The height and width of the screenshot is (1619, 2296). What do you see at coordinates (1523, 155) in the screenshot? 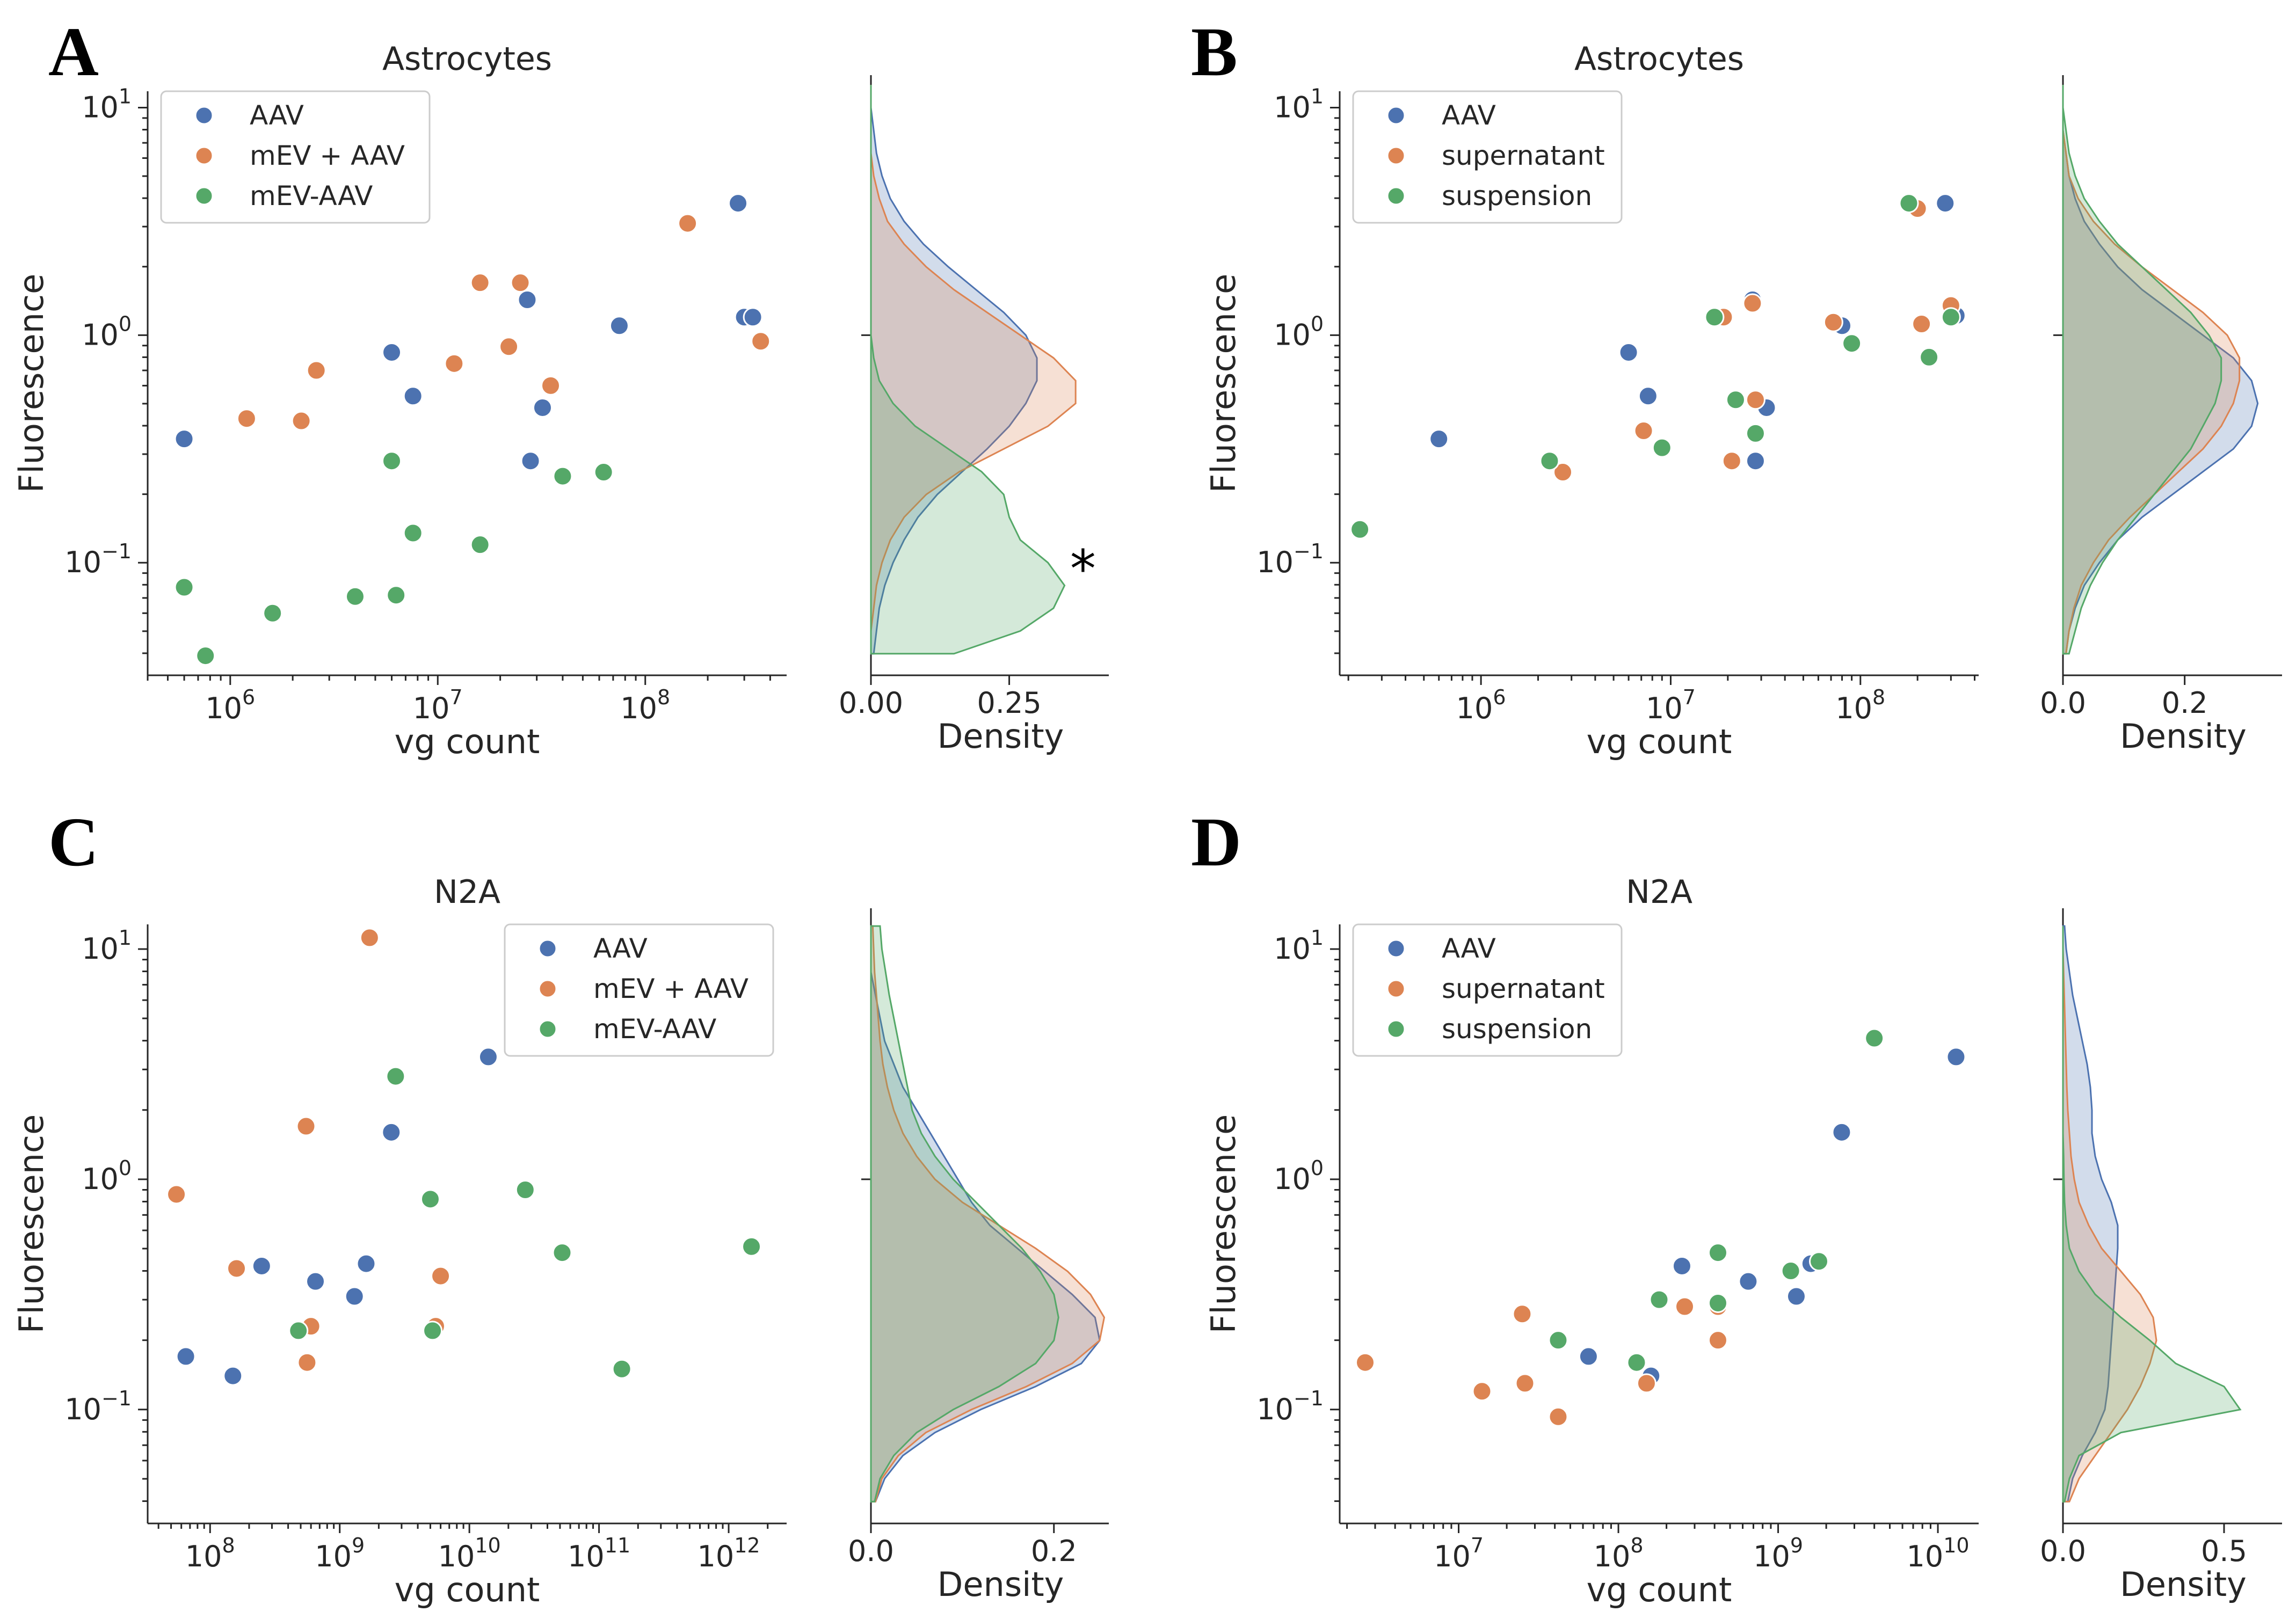
I see `legend-label: supernatant` at bounding box center [1523, 155].